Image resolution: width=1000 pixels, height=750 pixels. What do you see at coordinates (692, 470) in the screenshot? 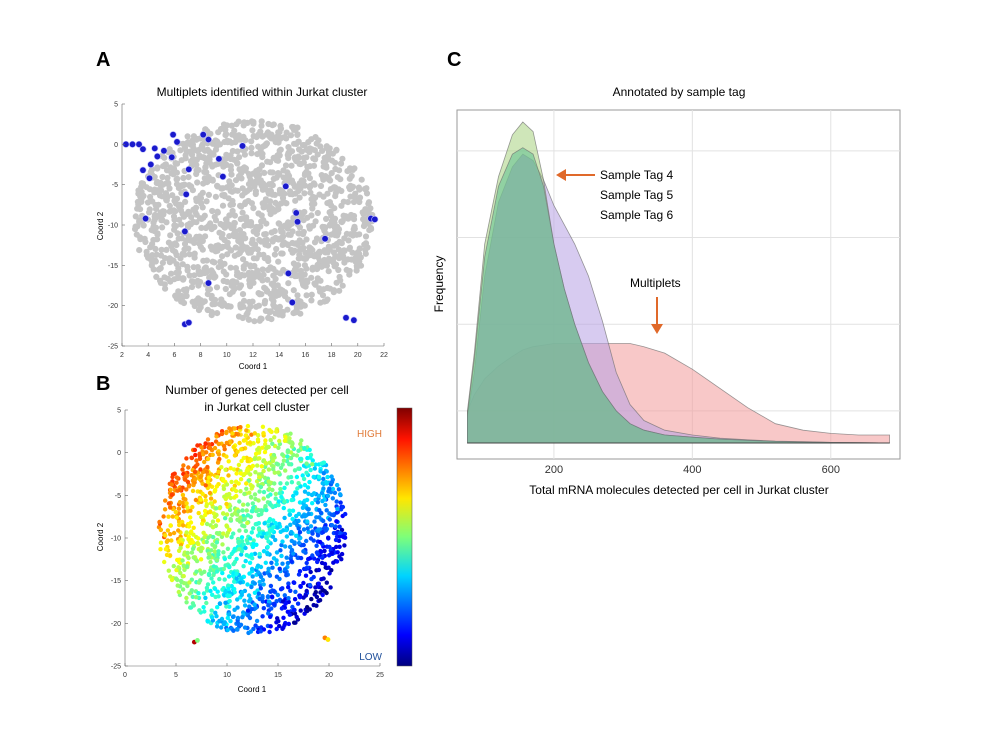
I see `panel-c-x-tick-label: 400` at bounding box center [692, 470].